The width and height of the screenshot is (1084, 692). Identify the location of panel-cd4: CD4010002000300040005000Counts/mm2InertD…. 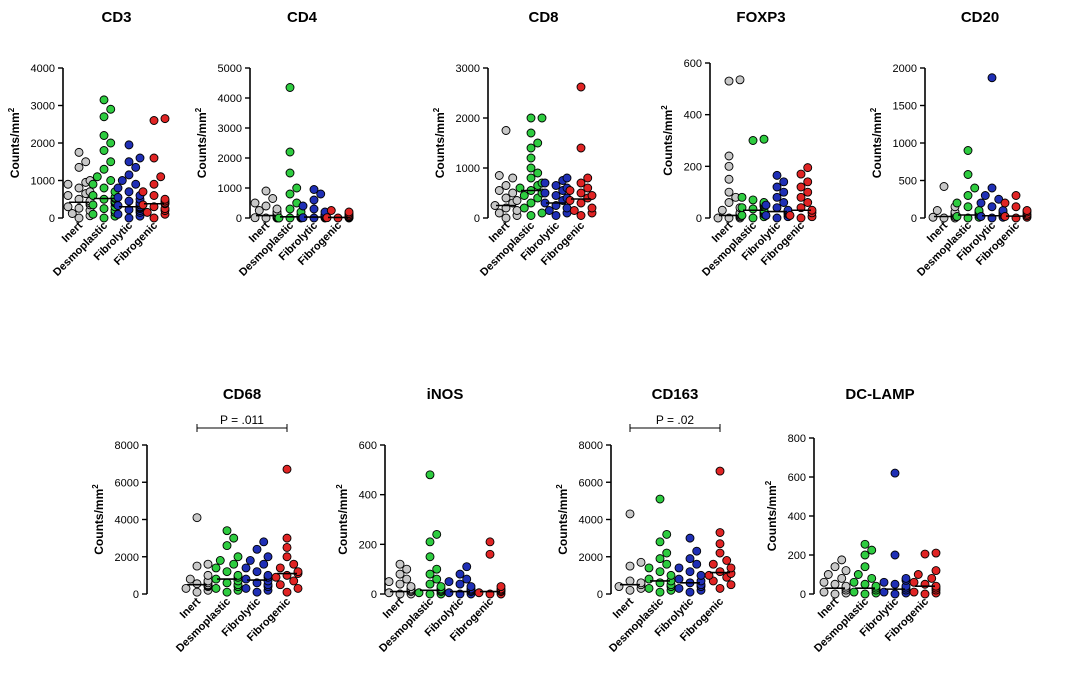
(274, 144).